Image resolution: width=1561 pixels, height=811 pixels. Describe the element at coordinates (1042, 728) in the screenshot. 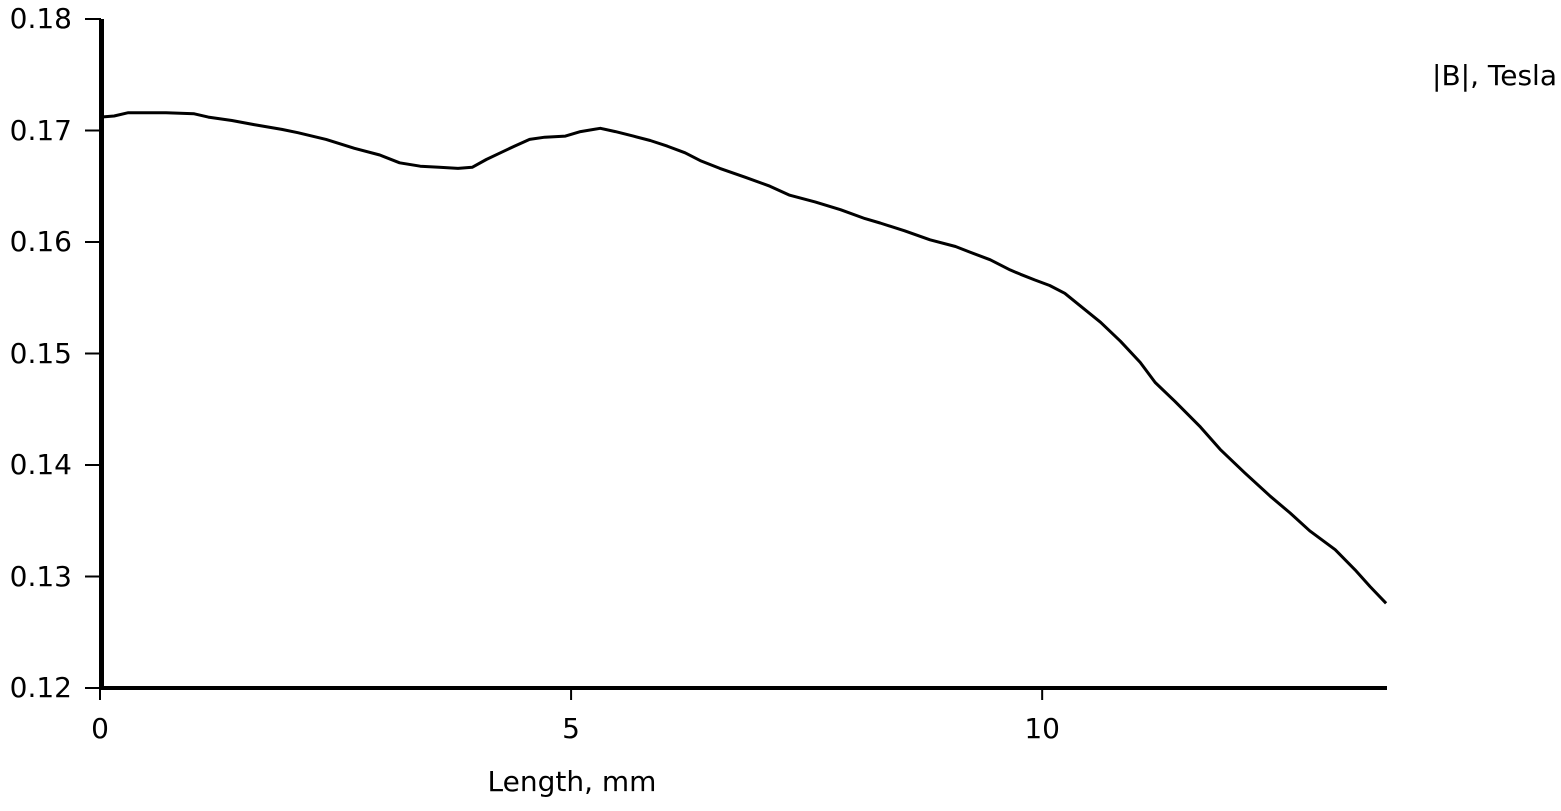

I see `x-tick-label: 10` at that location.